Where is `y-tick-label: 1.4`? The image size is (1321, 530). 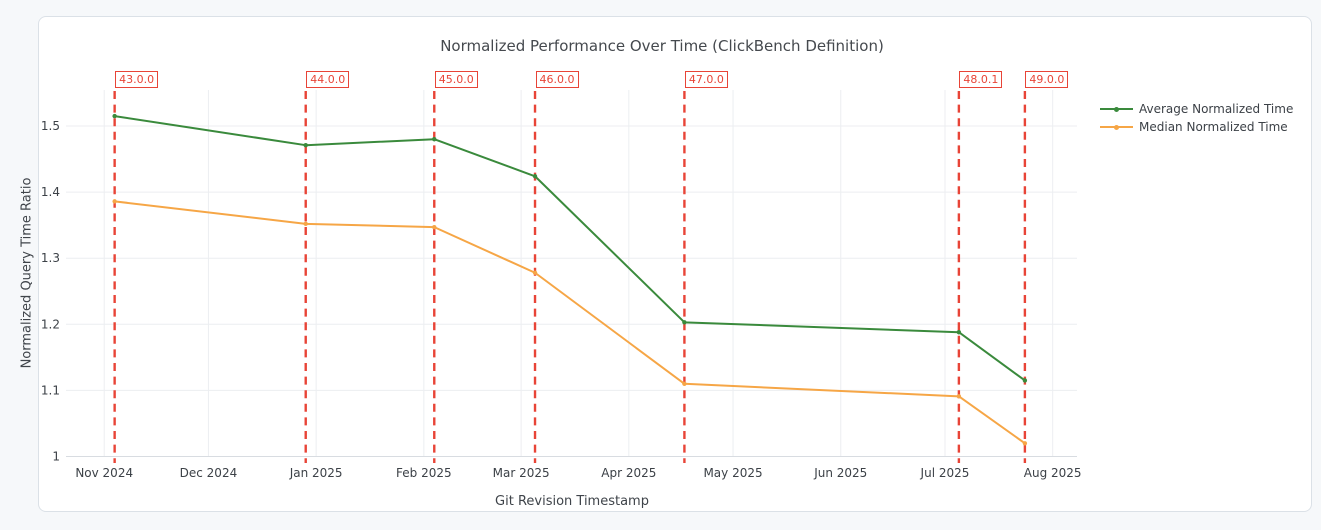 y-tick-label: 1.4 is located at coordinates (50, 192).